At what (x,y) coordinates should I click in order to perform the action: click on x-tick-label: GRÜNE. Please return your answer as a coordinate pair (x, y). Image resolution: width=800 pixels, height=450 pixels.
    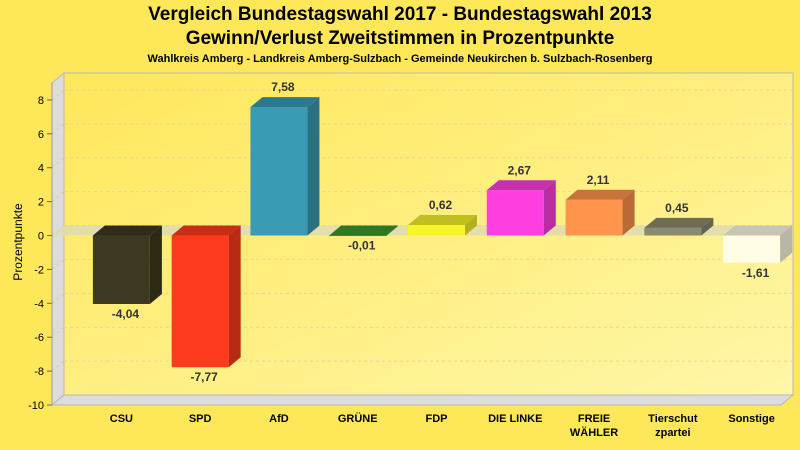
    Looking at the image, I should click on (358, 418).